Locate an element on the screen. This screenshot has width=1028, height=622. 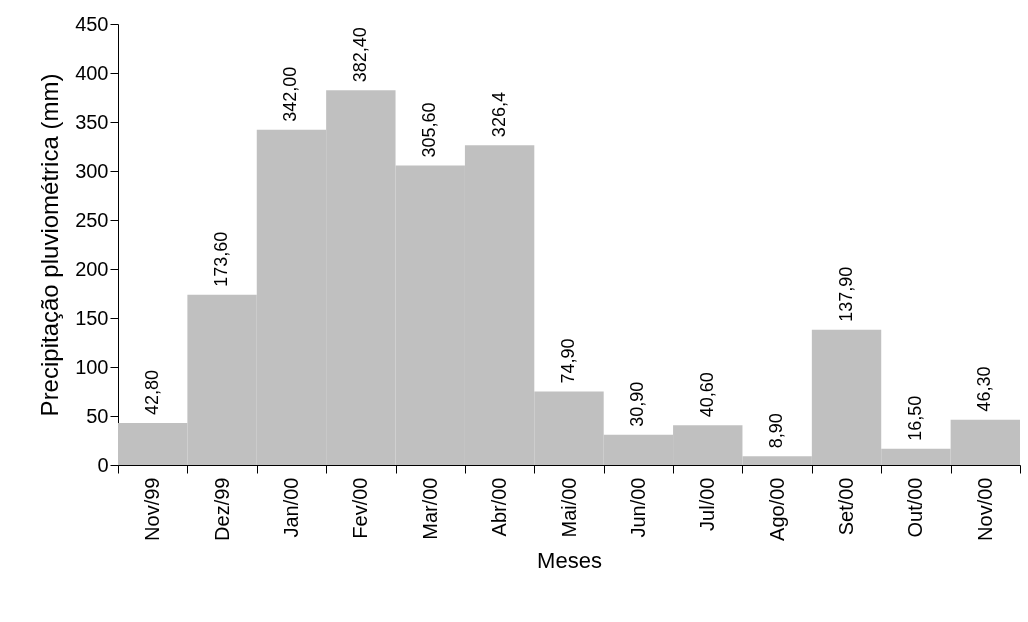
y-axis-title: Precipitação pluviométrica (mm) is located at coordinates (50, 245).